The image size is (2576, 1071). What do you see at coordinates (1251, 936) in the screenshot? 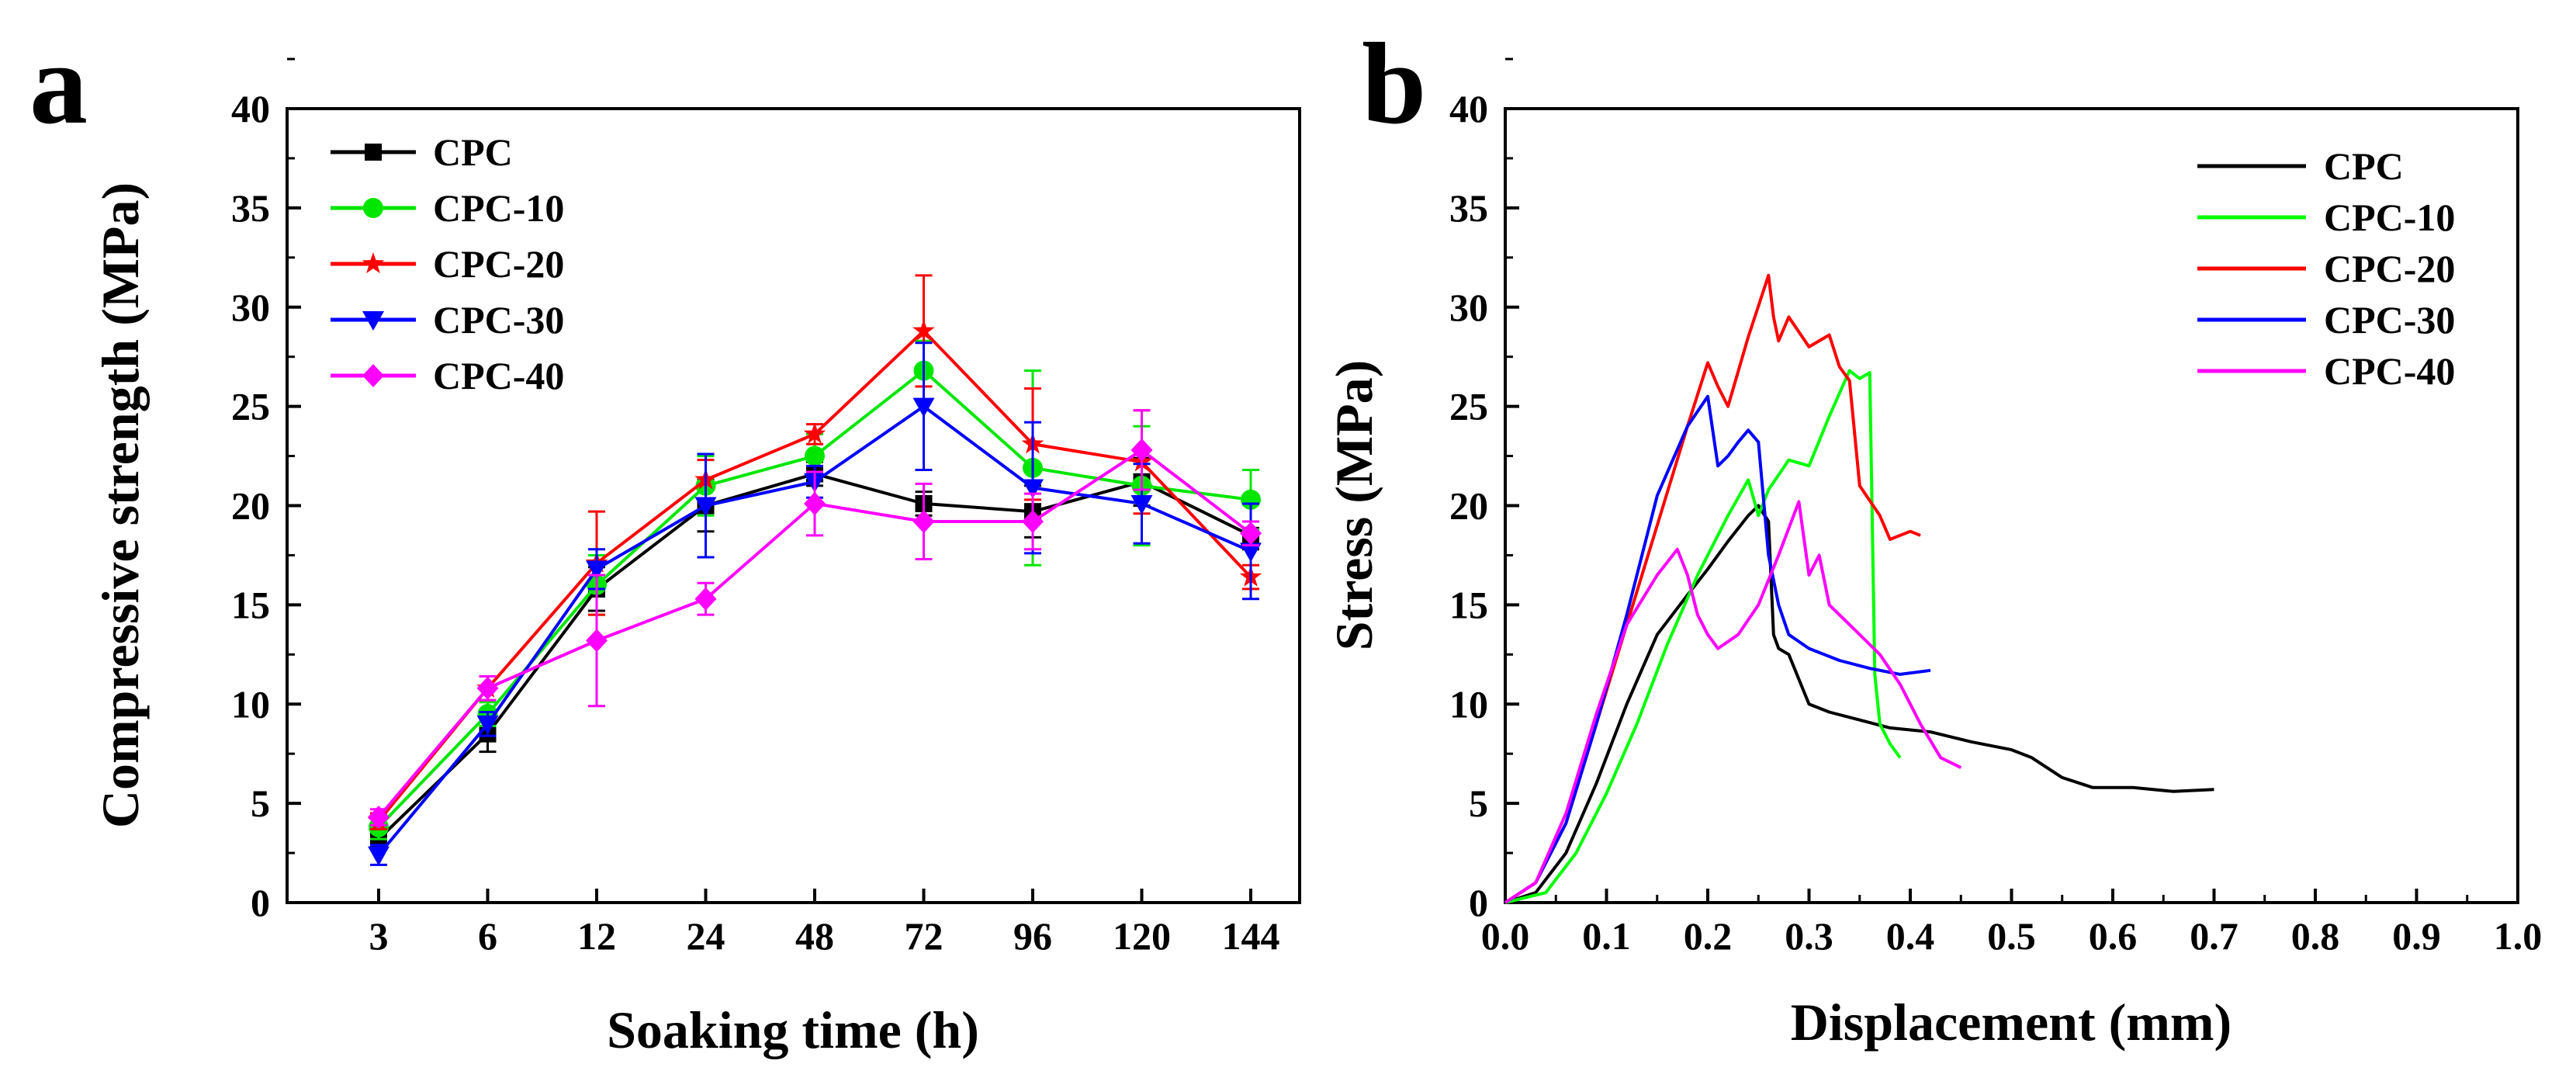
I see `x-tick-label: 144` at bounding box center [1251, 936].